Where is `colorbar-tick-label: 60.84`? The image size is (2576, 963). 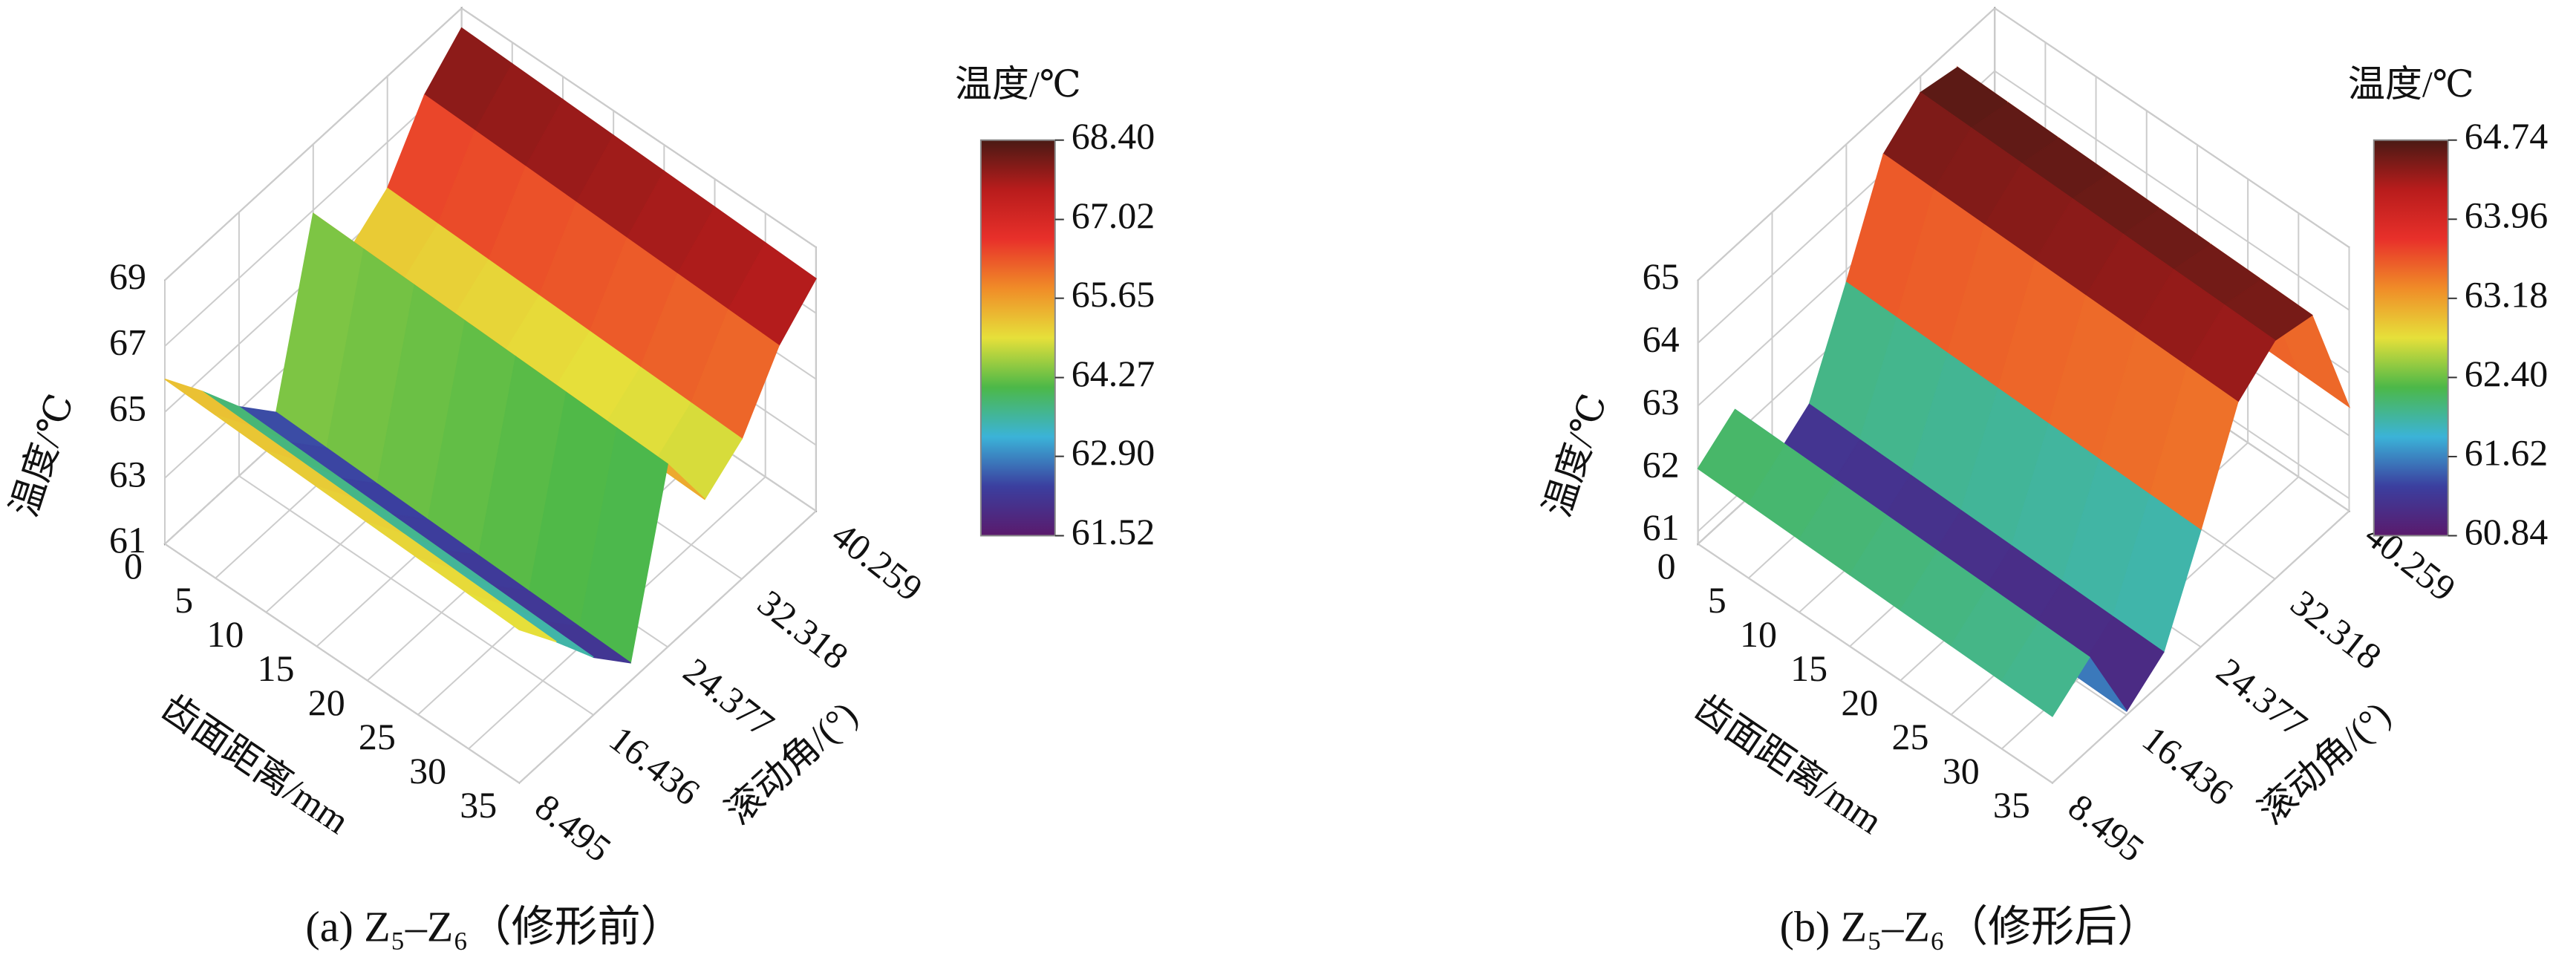 colorbar-tick-label: 60.84 is located at coordinates (2507, 531).